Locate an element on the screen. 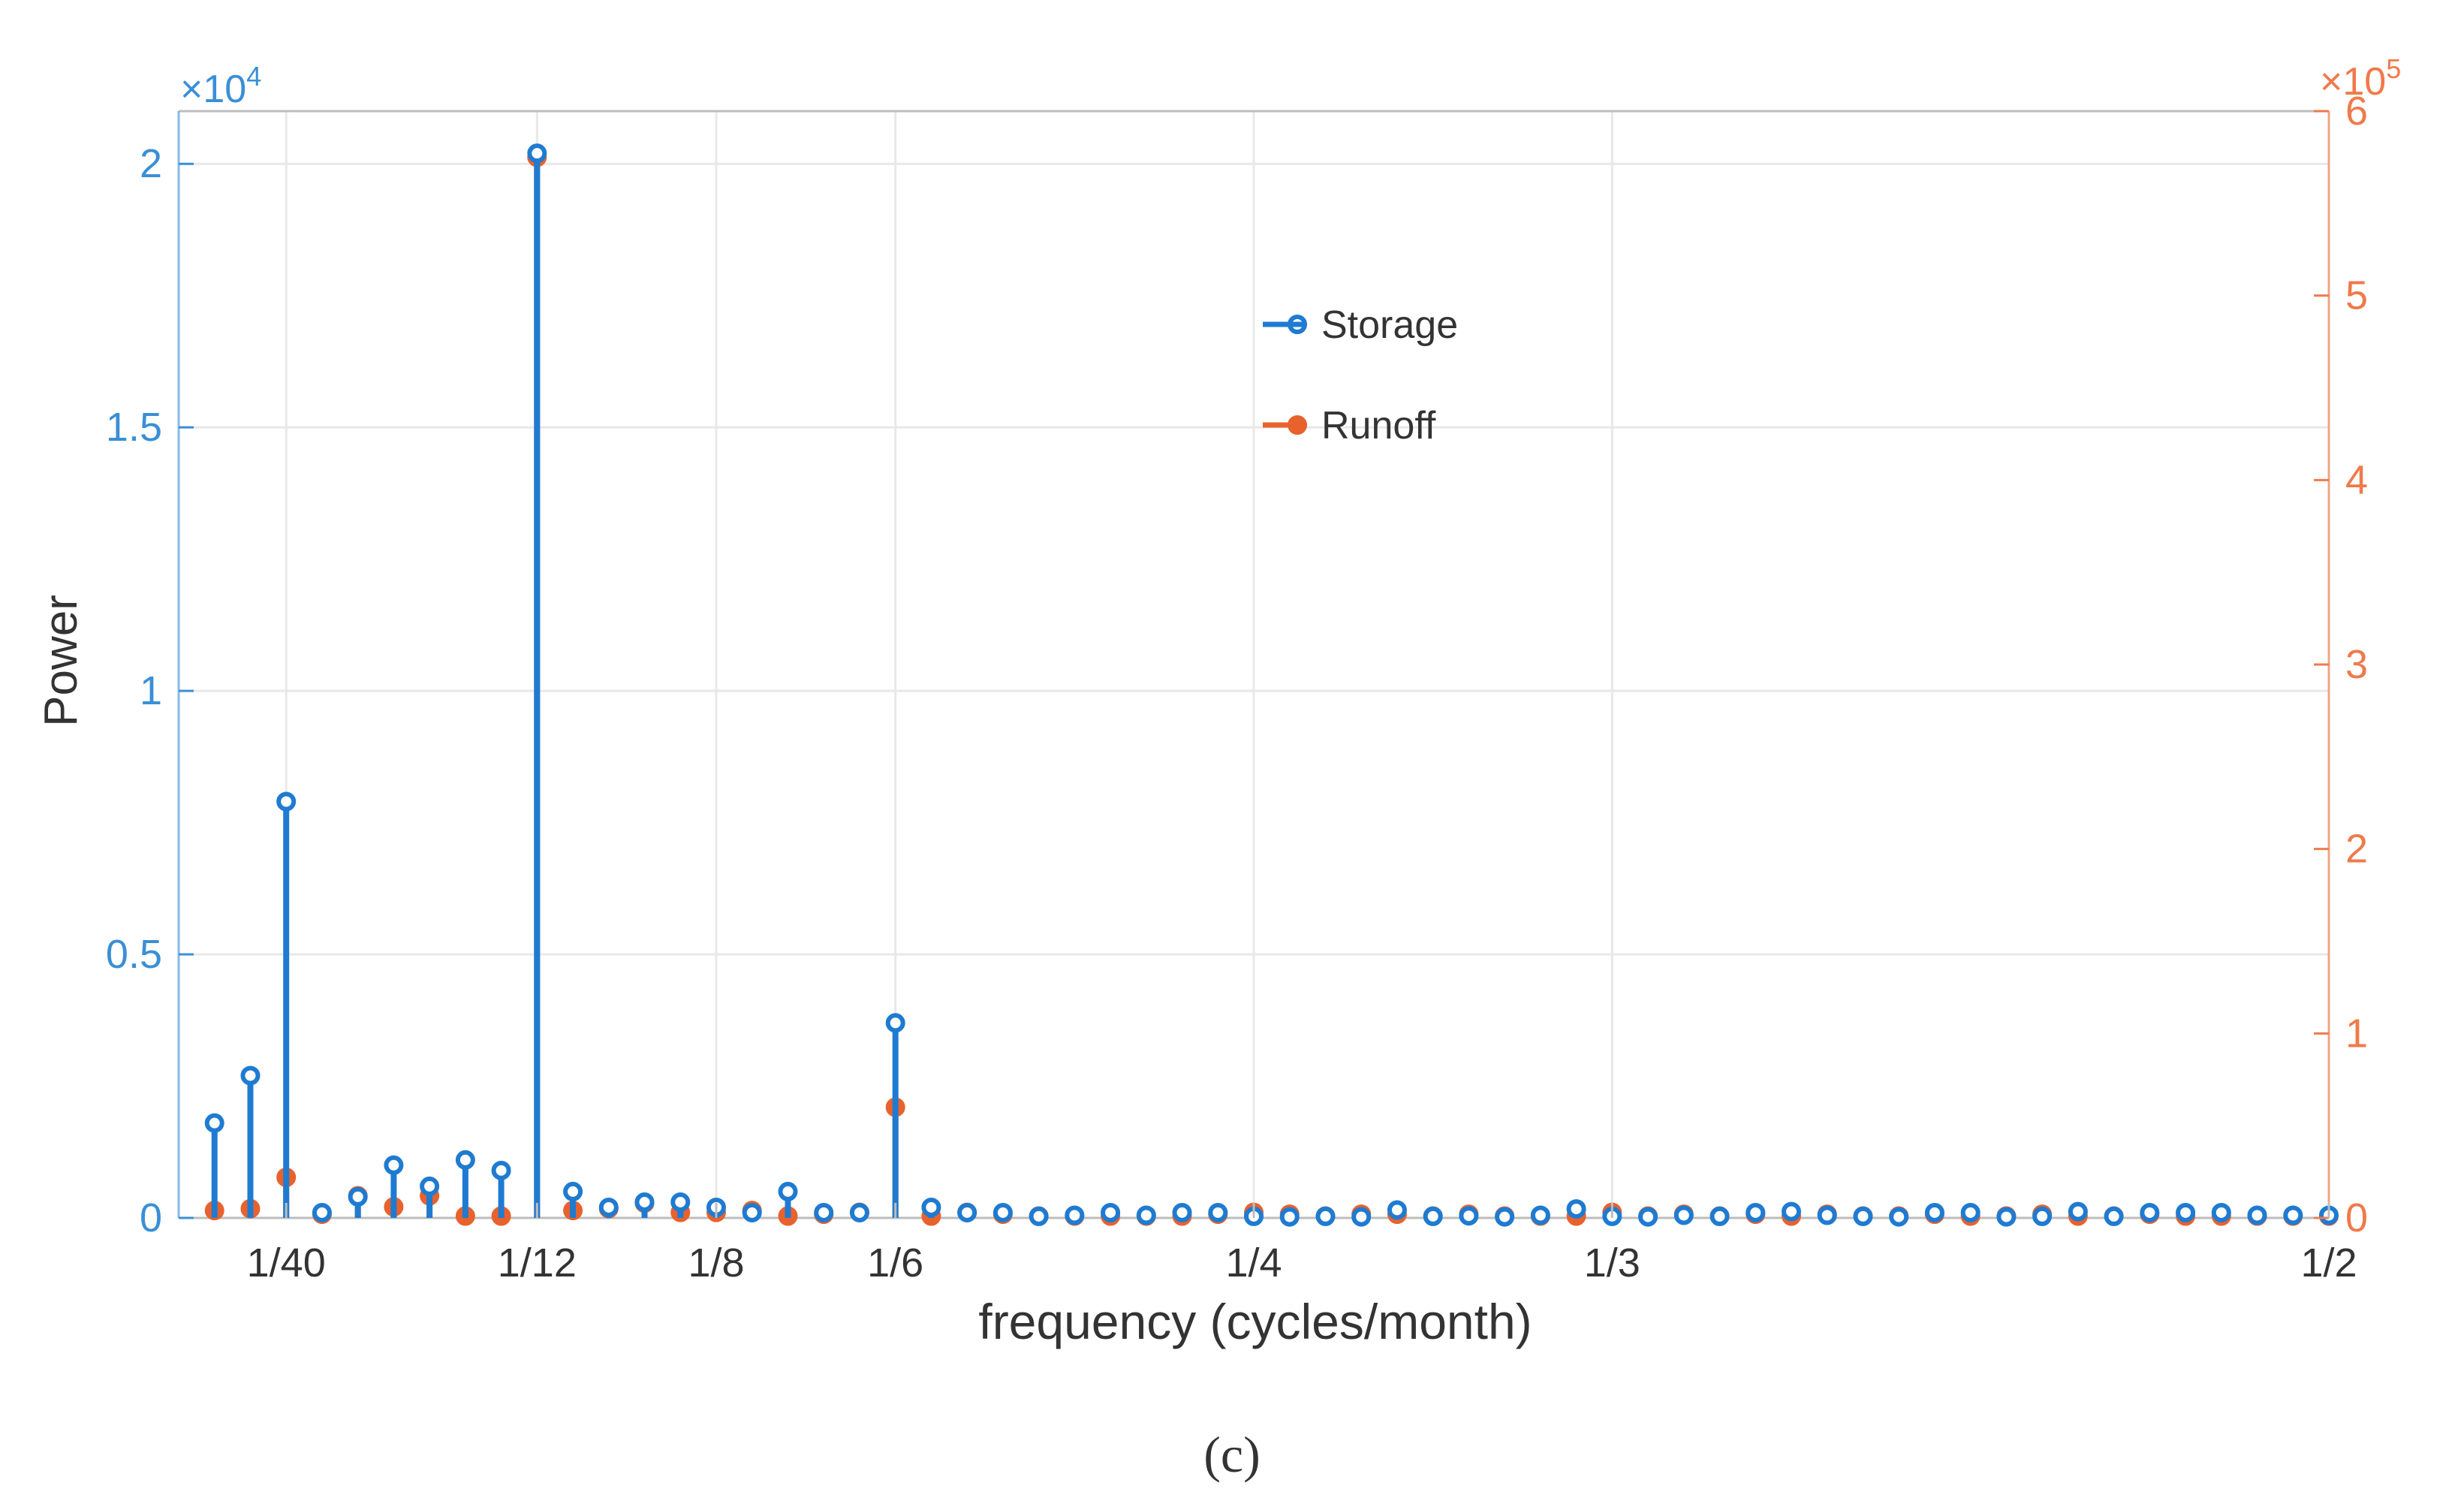 This screenshot has height=1510, width=2464. x-axis-tick-label: 1/12 is located at coordinates (537, 1262).